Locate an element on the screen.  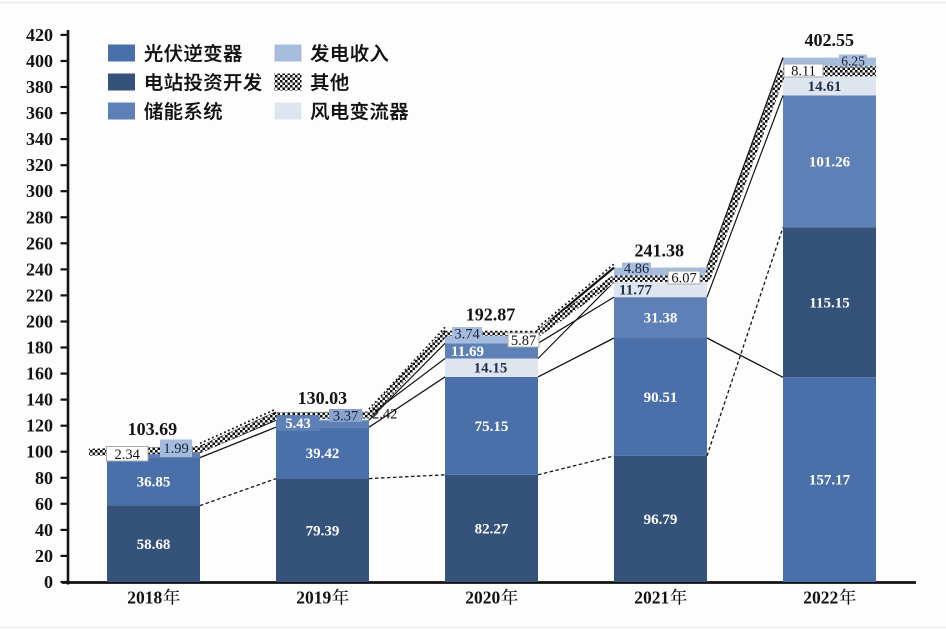
svg-text: 8.11 is located at coordinates (803, 72).